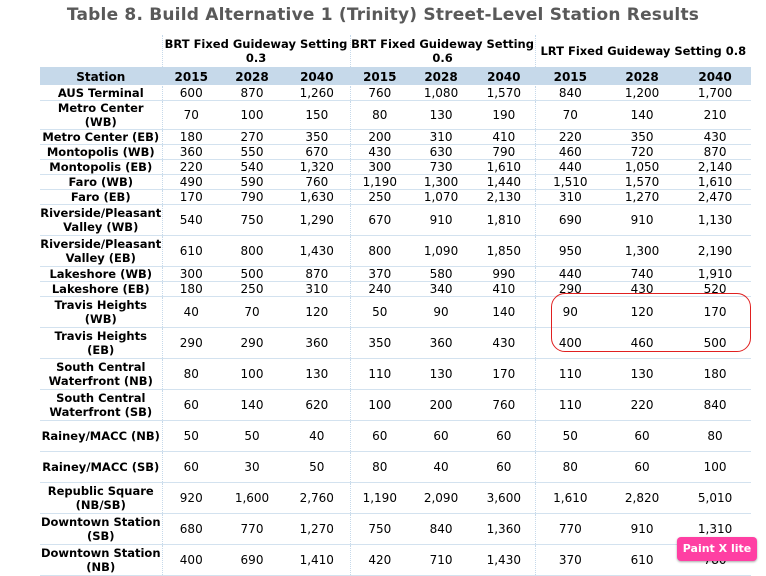 This screenshot has height=576, width=766. Describe the element at coordinates (504, 274) in the screenshot. I see `value-cell: 990` at that location.